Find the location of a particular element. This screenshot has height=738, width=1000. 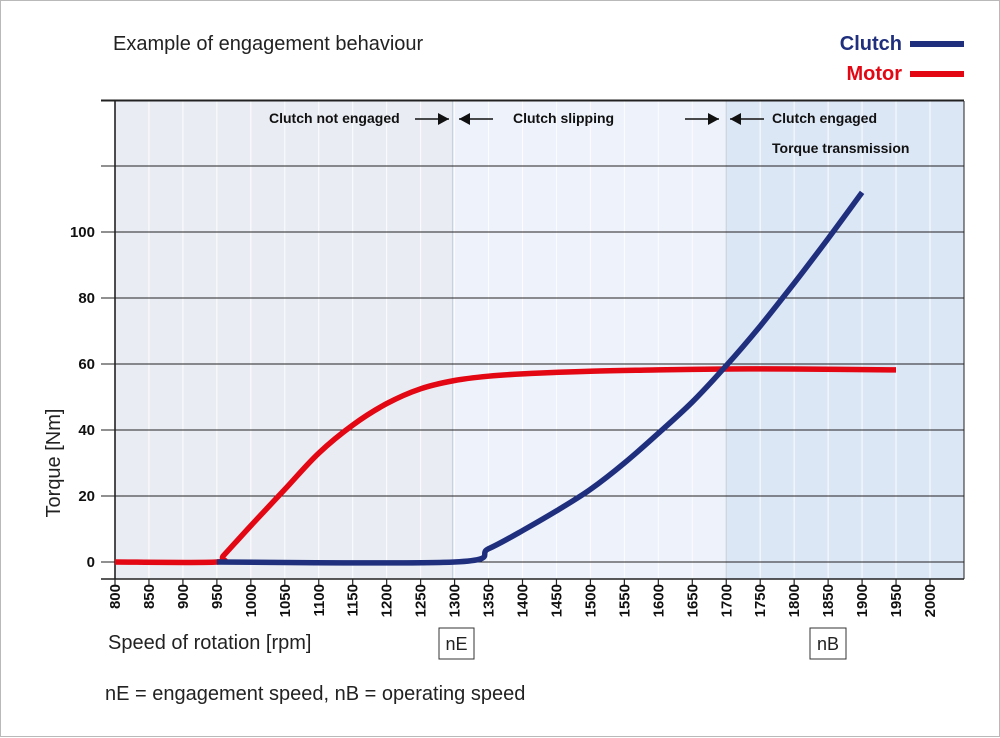

marker-nb-box is located at coordinates (828, 643).